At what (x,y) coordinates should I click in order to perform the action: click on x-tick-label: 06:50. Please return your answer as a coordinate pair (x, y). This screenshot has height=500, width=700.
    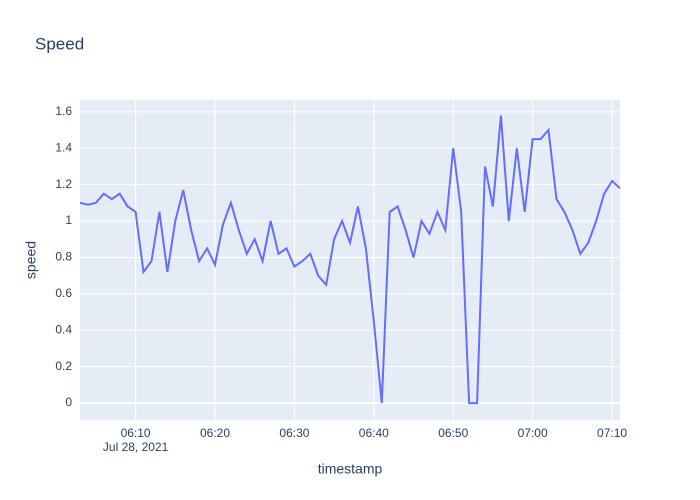
    Looking at the image, I should click on (453, 433).